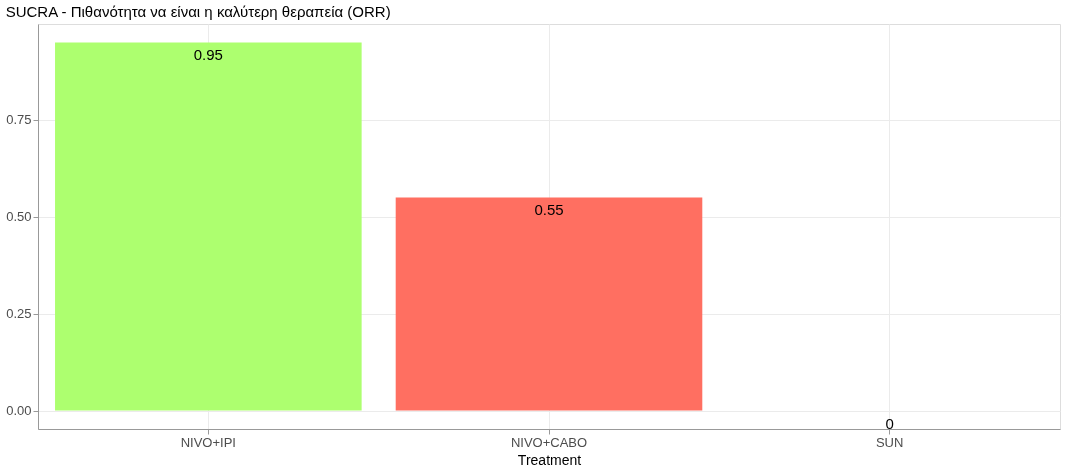 This screenshot has height=472, width=1065. I want to click on y-tick-label: 0.00, so click(19, 411).